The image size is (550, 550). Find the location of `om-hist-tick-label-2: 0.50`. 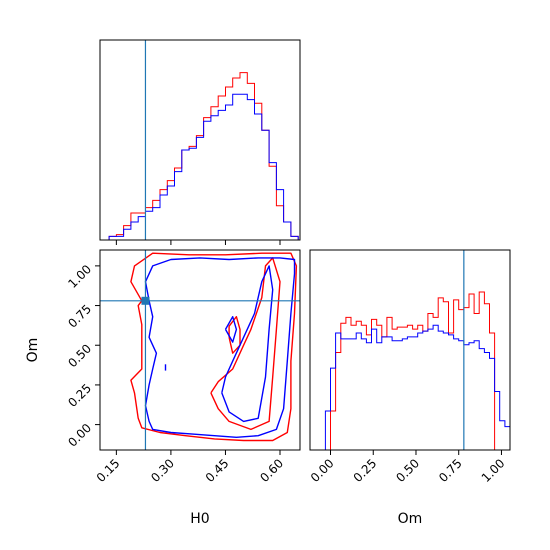

om-hist-tick-label-2: 0.50 is located at coordinates (407, 470).